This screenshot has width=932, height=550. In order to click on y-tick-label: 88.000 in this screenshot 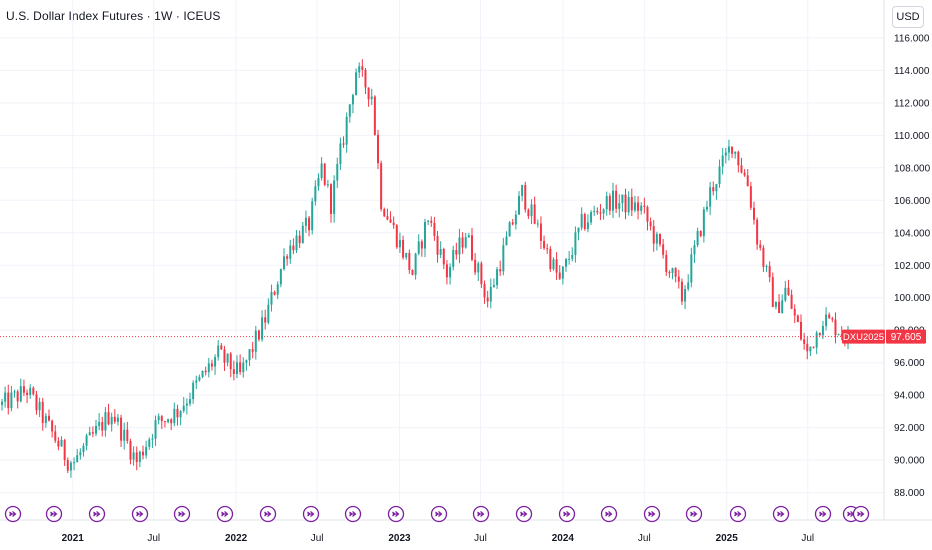, I will do `click(909, 493)`.